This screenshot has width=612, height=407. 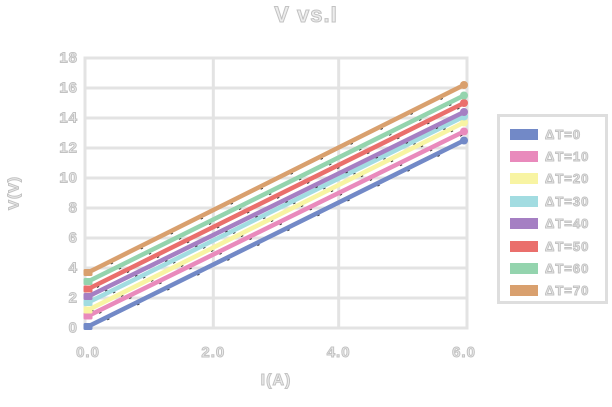 I want to click on y-tick-label: 12, so click(x=68, y=148).